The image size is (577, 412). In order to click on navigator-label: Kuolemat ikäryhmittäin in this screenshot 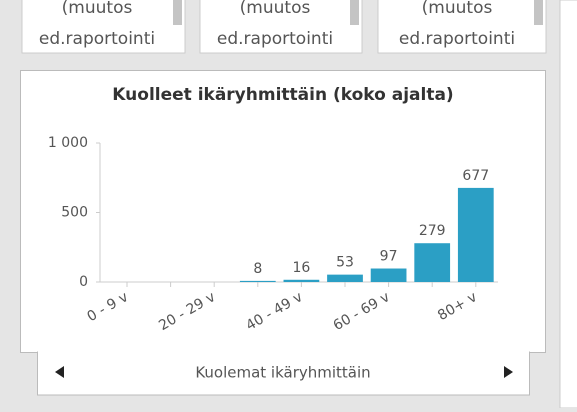, I will do `click(282, 373)`.